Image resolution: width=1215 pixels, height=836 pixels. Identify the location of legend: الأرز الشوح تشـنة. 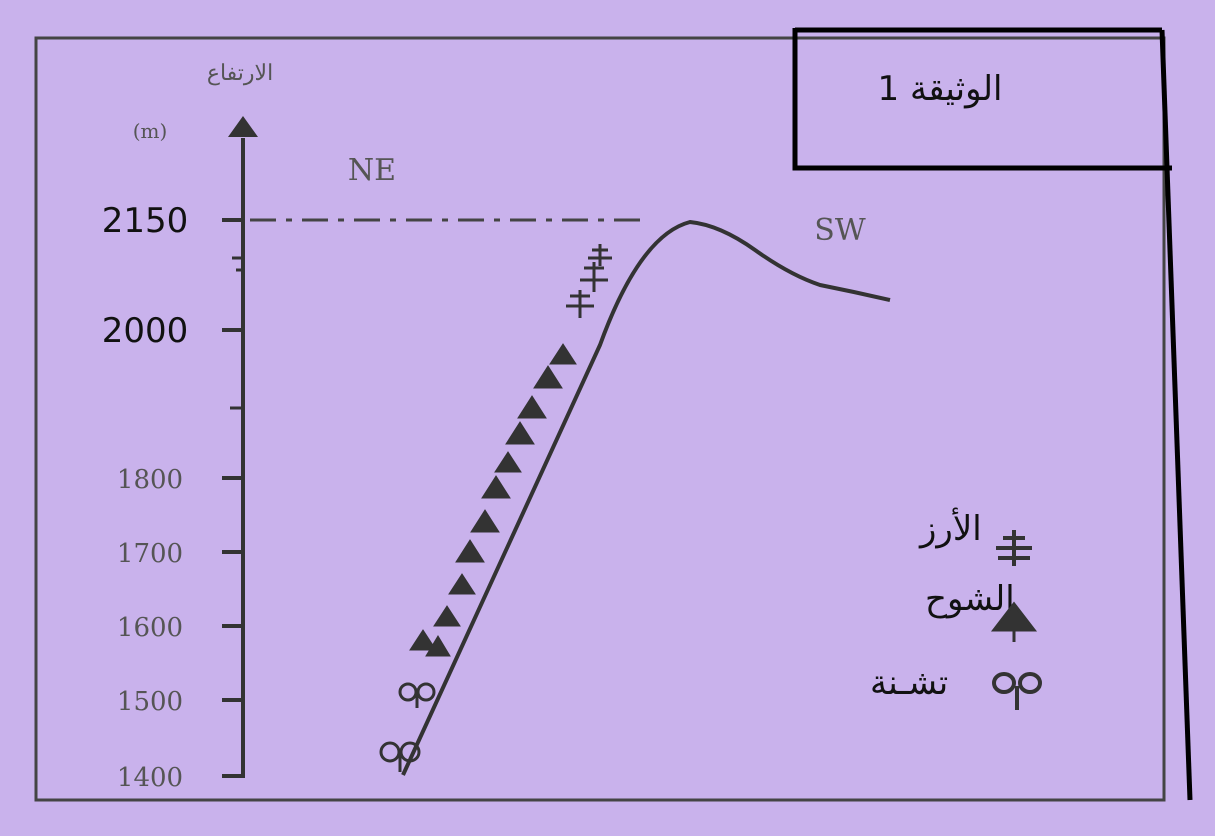
(956, 608).